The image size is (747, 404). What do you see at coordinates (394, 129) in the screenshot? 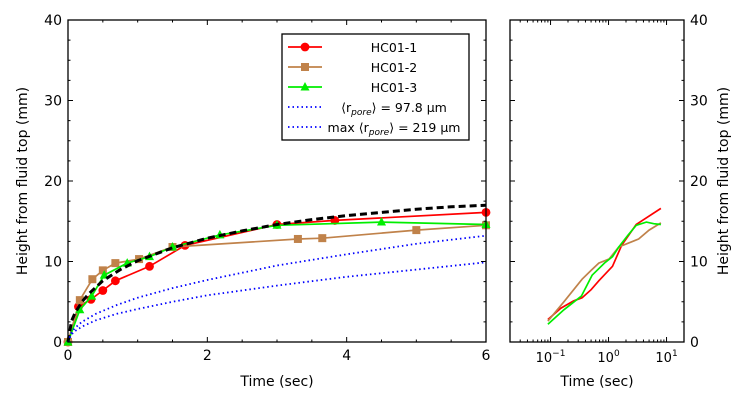
I see `legend-label: max ⟨rpore⟩ = 219 μm` at bounding box center [394, 129].